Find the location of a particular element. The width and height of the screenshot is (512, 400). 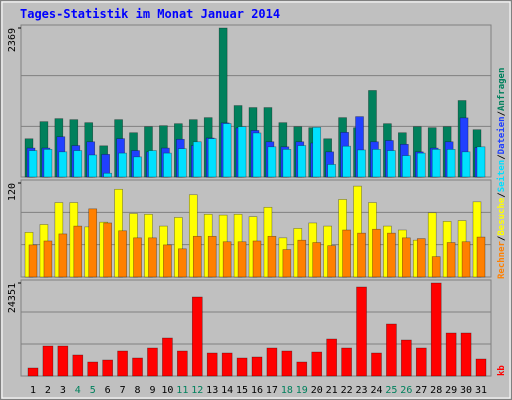

x-tick-label: 9 is located at coordinates (152, 390).